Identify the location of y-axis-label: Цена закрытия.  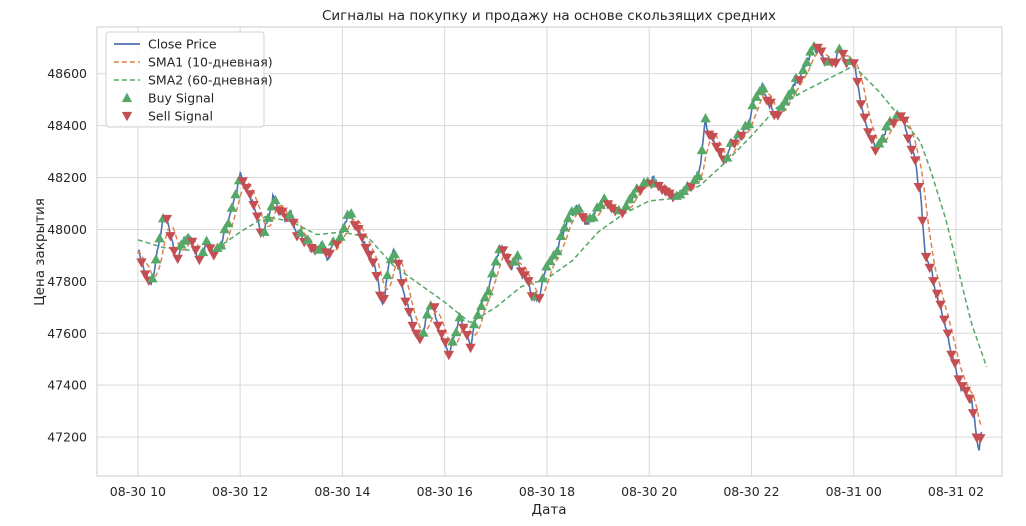
(40, 252).